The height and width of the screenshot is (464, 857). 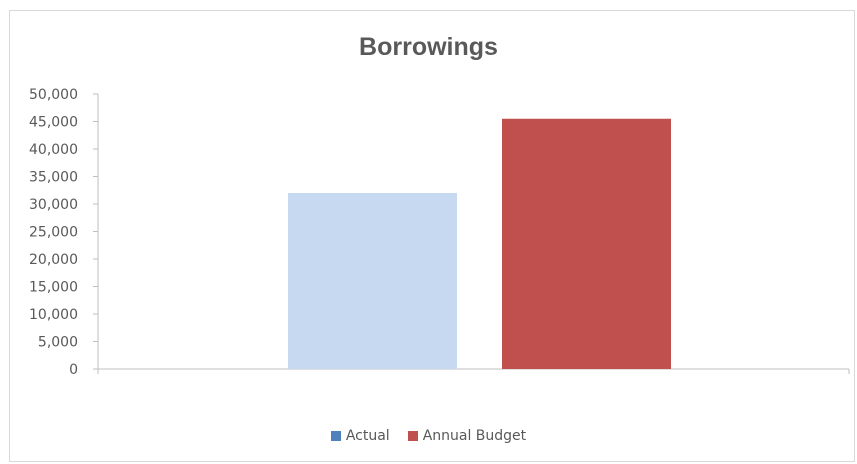 What do you see at coordinates (73, 370) in the screenshot?
I see `y-tick-label: 0` at bounding box center [73, 370].